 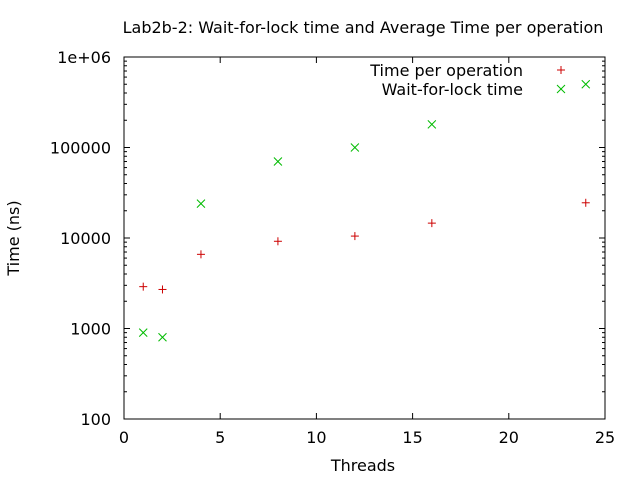 What do you see at coordinates (412, 437) in the screenshot?
I see `x-tick-label: 15` at bounding box center [412, 437].